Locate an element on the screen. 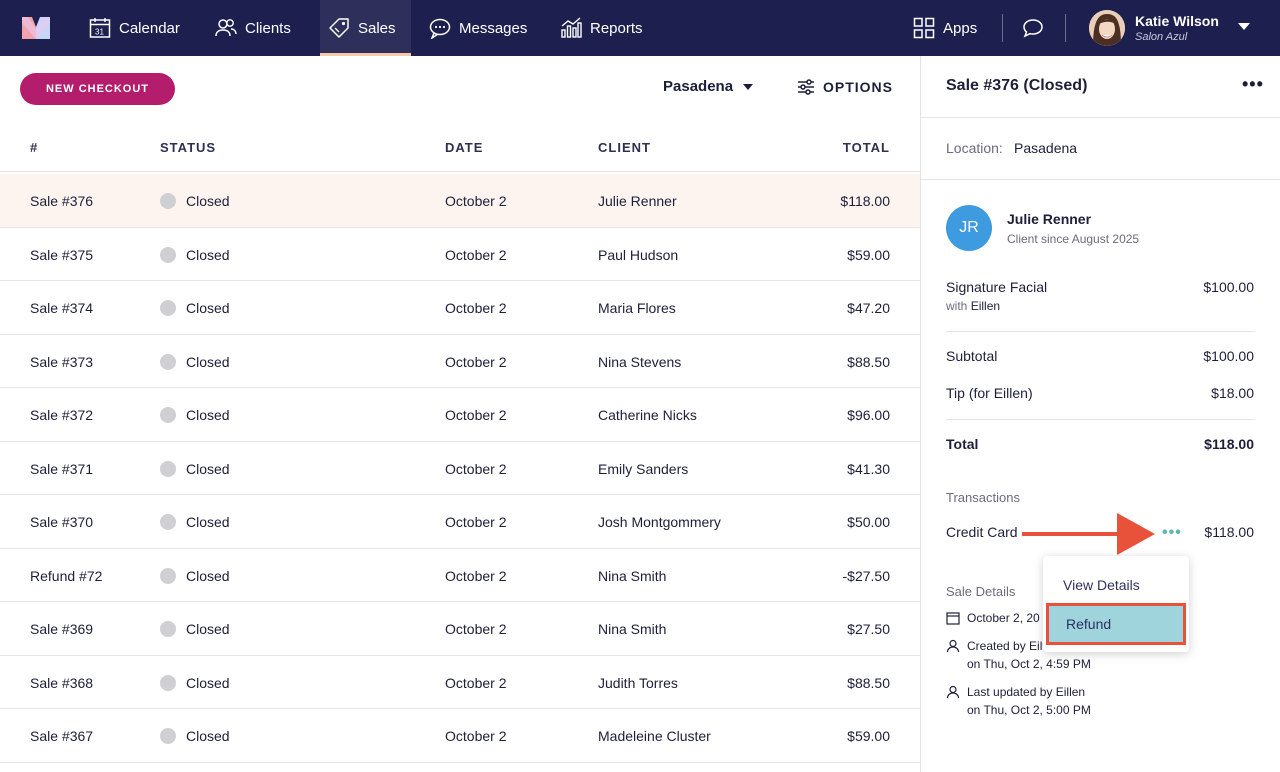  app-logo is located at coordinates (36, 28).